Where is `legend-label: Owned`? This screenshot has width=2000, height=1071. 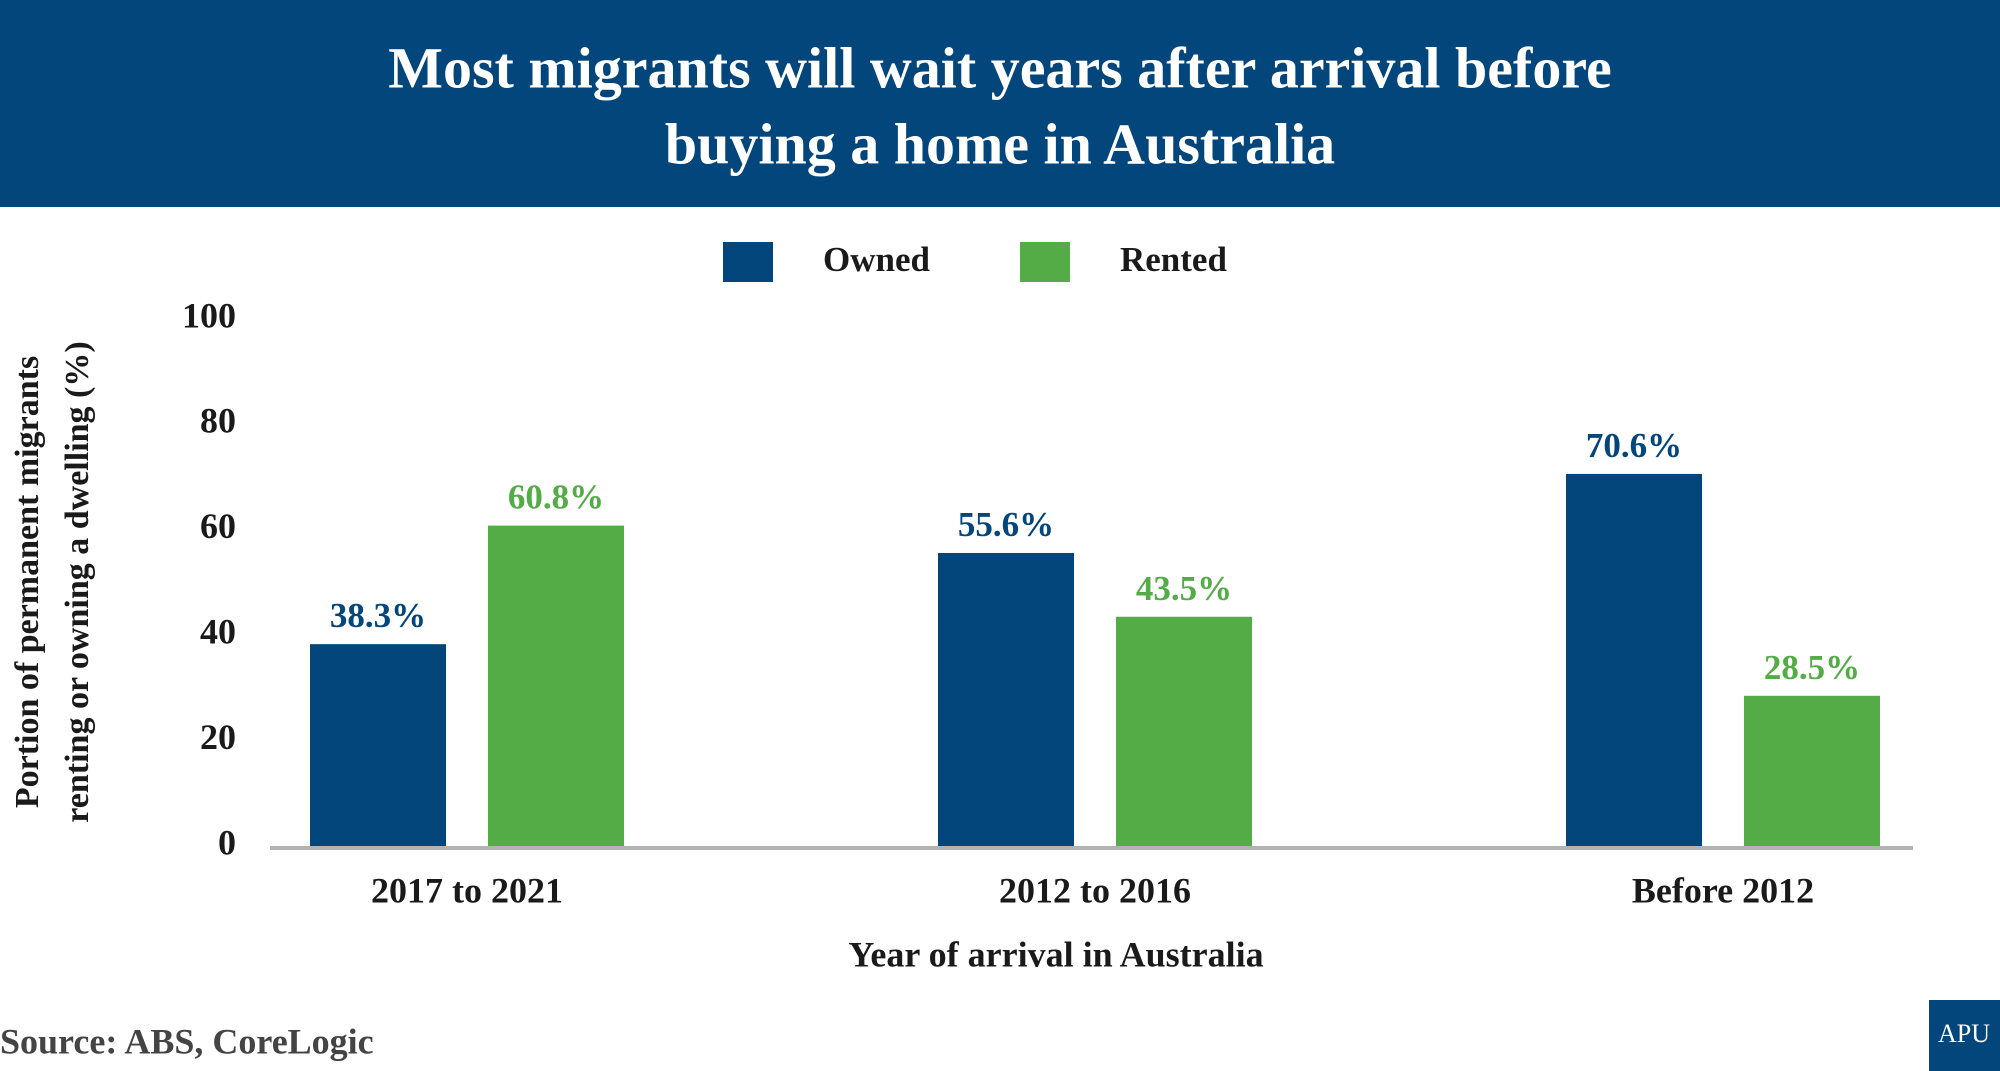
legend-label: Owned is located at coordinates (877, 259).